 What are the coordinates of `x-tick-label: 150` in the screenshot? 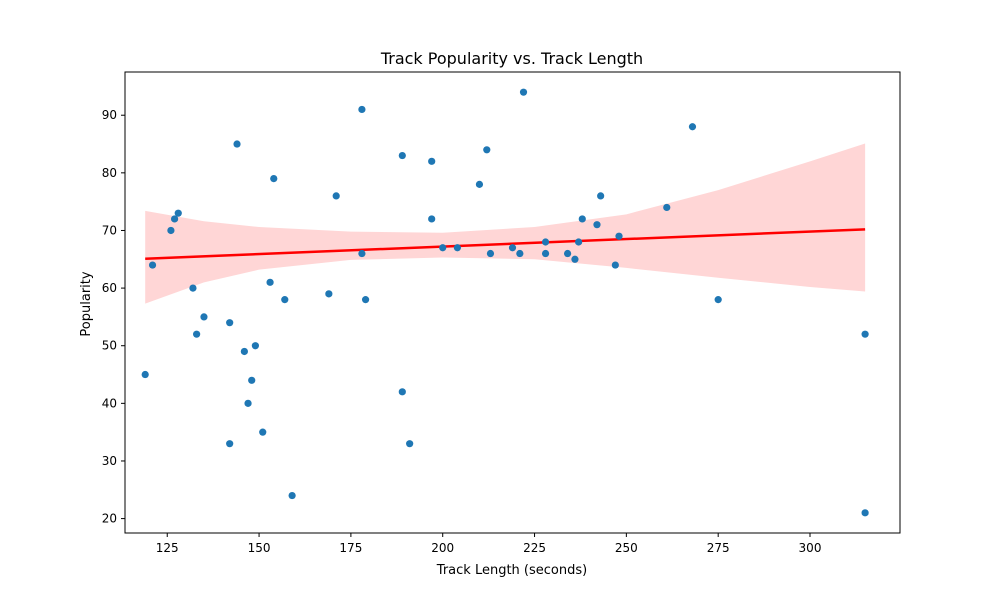 It's located at (259, 548).